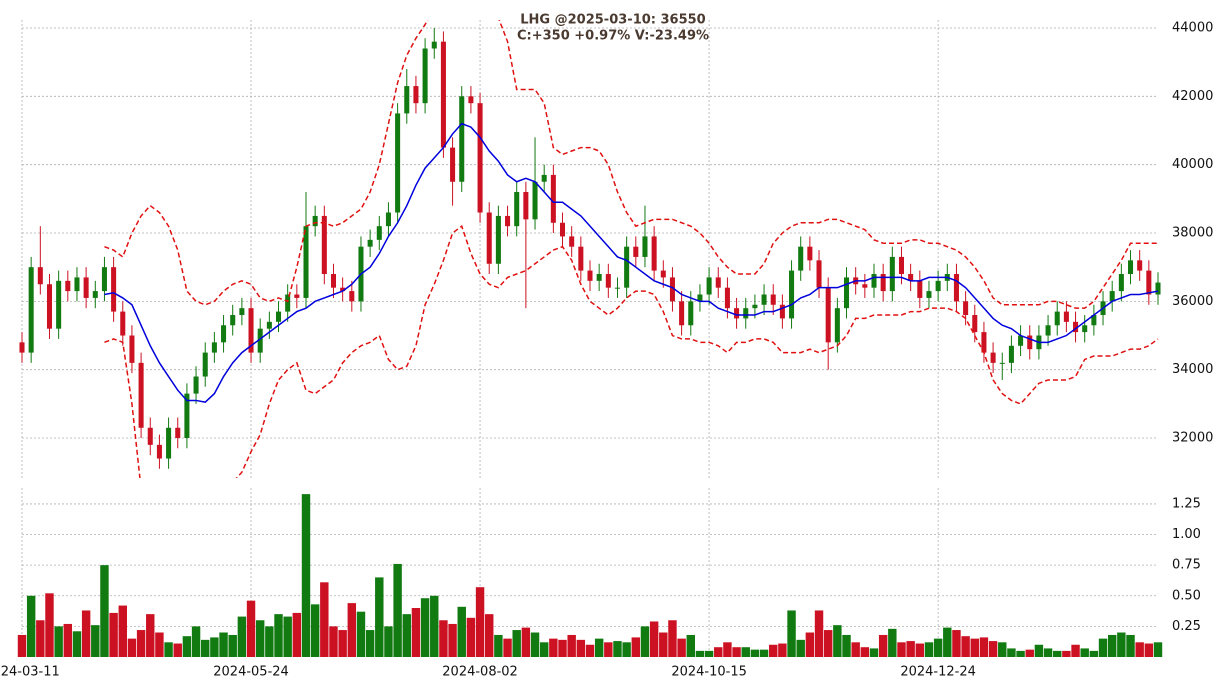 The height and width of the screenshot is (690, 1226). Describe the element at coordinates (709, 672) in the screenshot. I see `x-tick-label: 2024-10-15` at that location.